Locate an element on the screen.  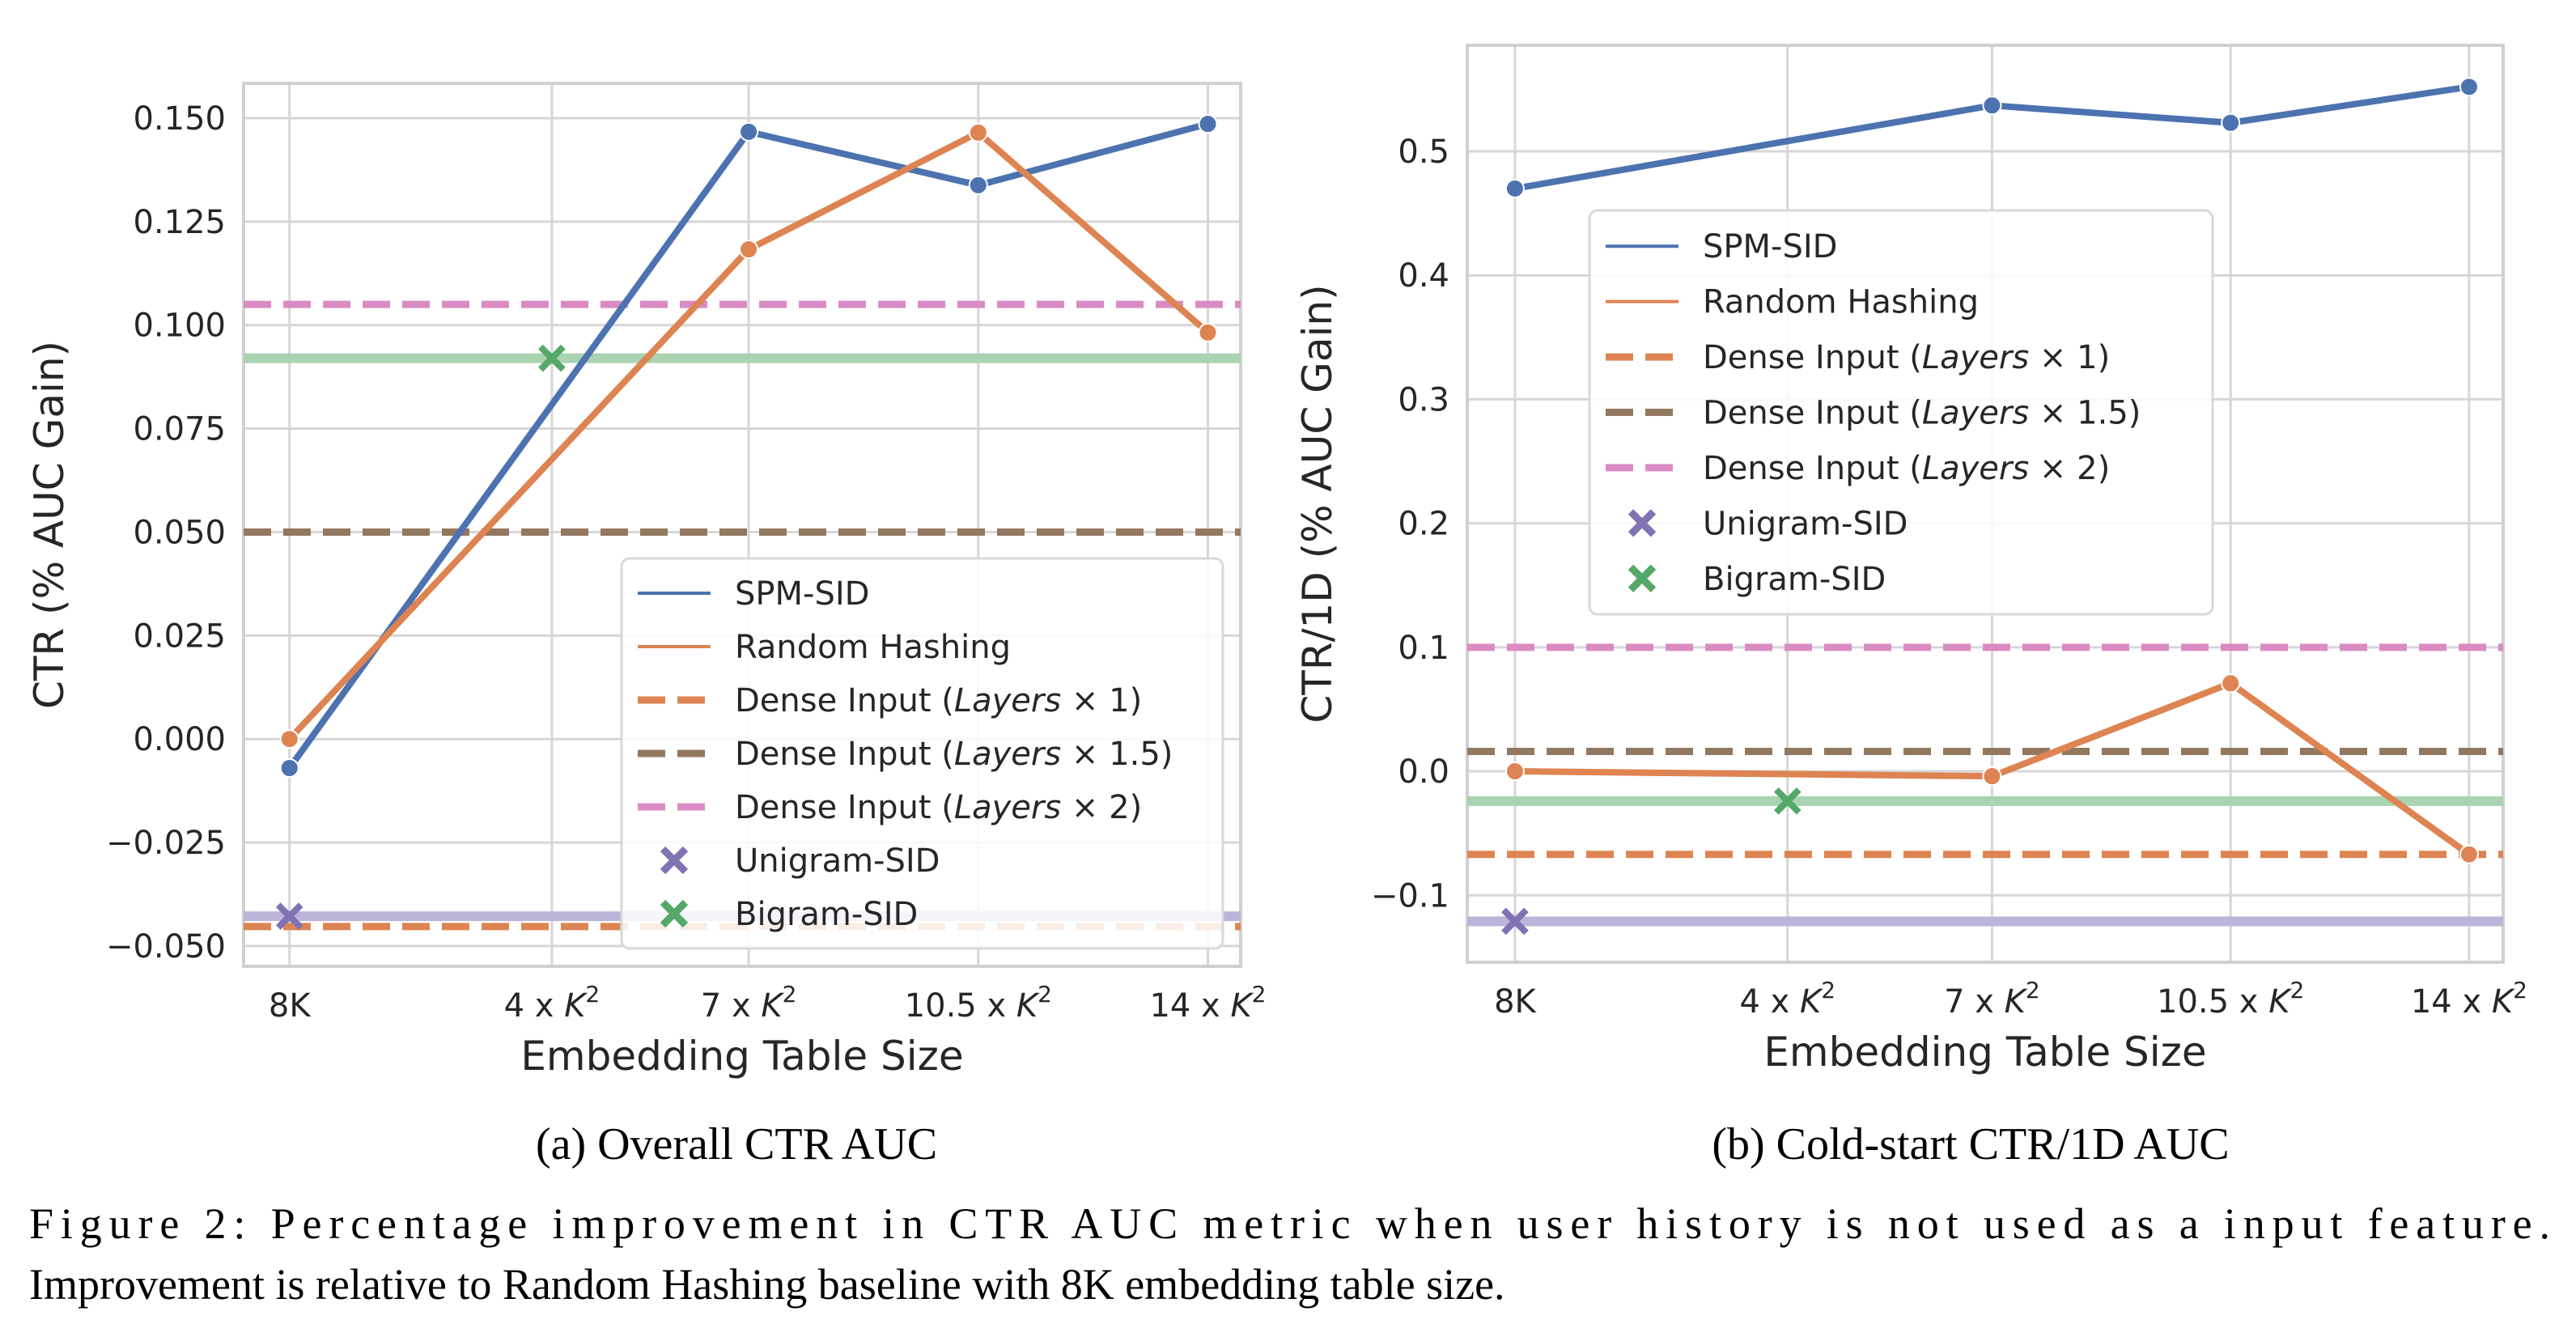
legend-label-suffix: × 2) is located at coordinates (1101, 807).